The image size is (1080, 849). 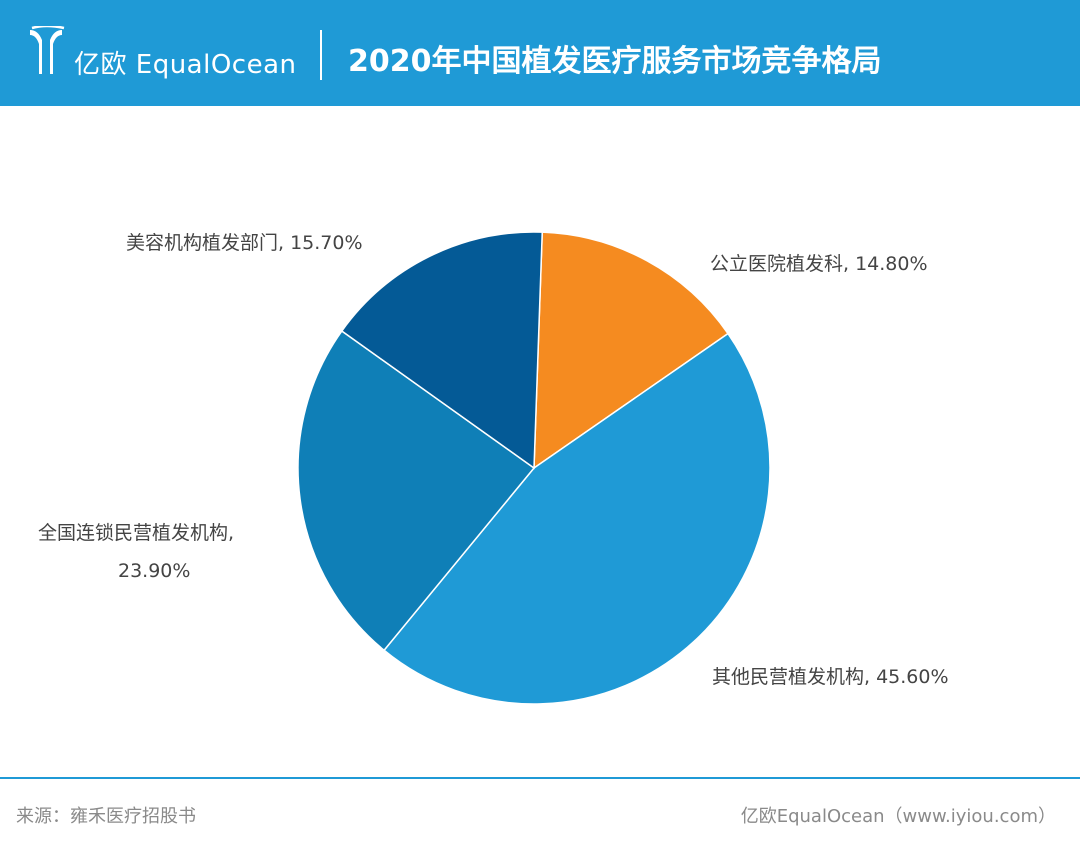 What do you see at coordinates (136, 533) in the screenshot?
I see `label-chain-private-line1: 全国连锁民营植发机构,` at bounding box center [136, 533].